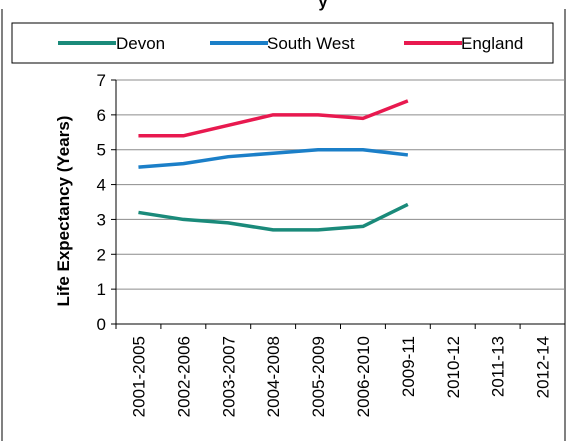 This screenshot has height=446, width=568. I want to click on legend: Devon South West England, so click(282, 43).